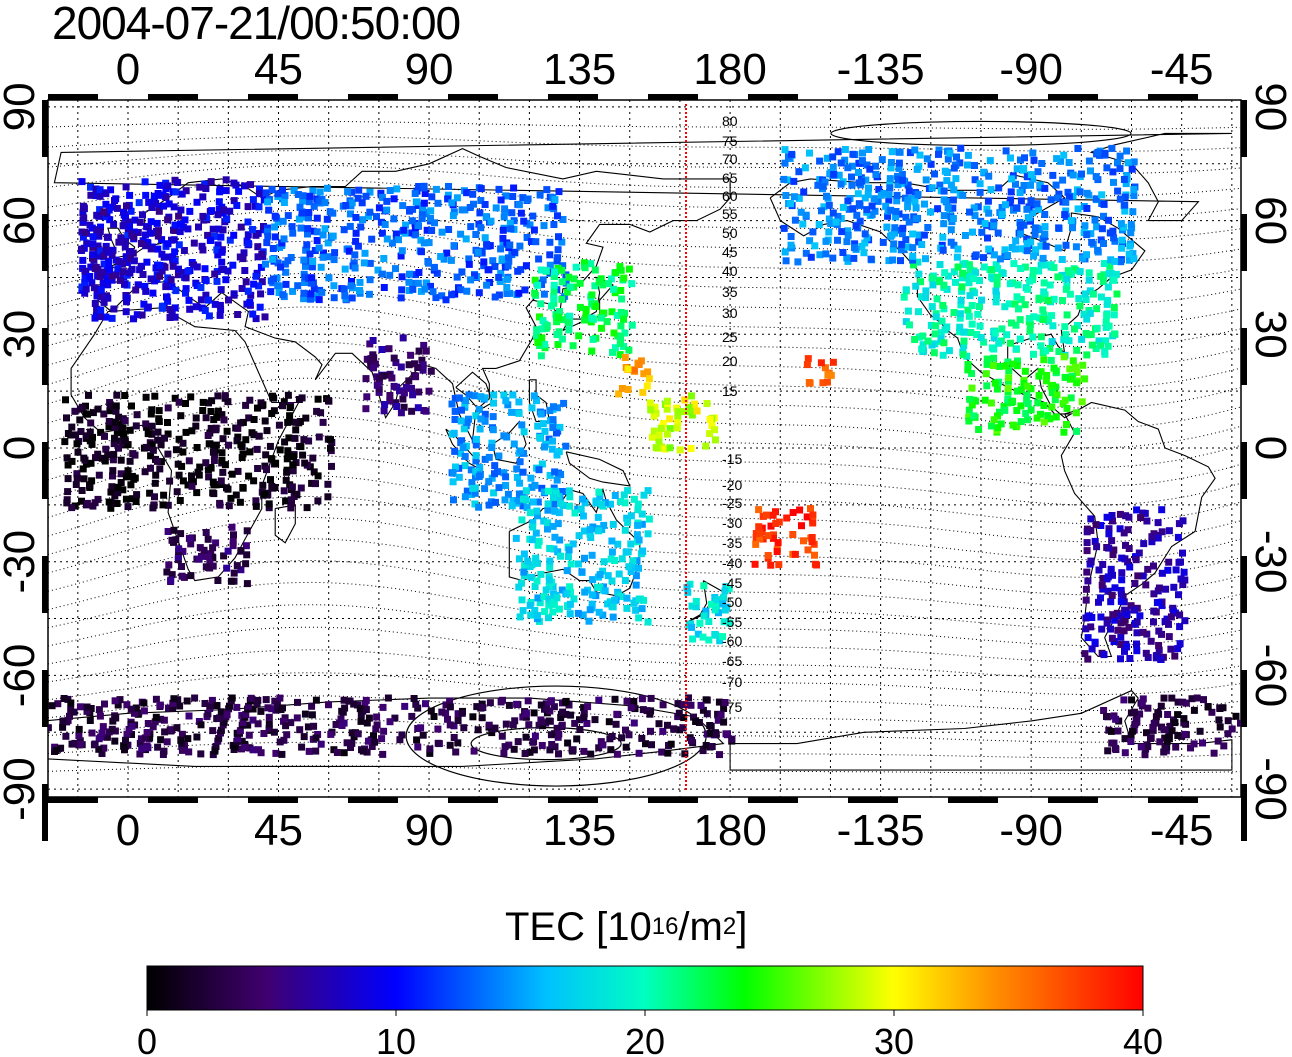  I want to click on y-tick-label-right: 30, so click(1269, 334).